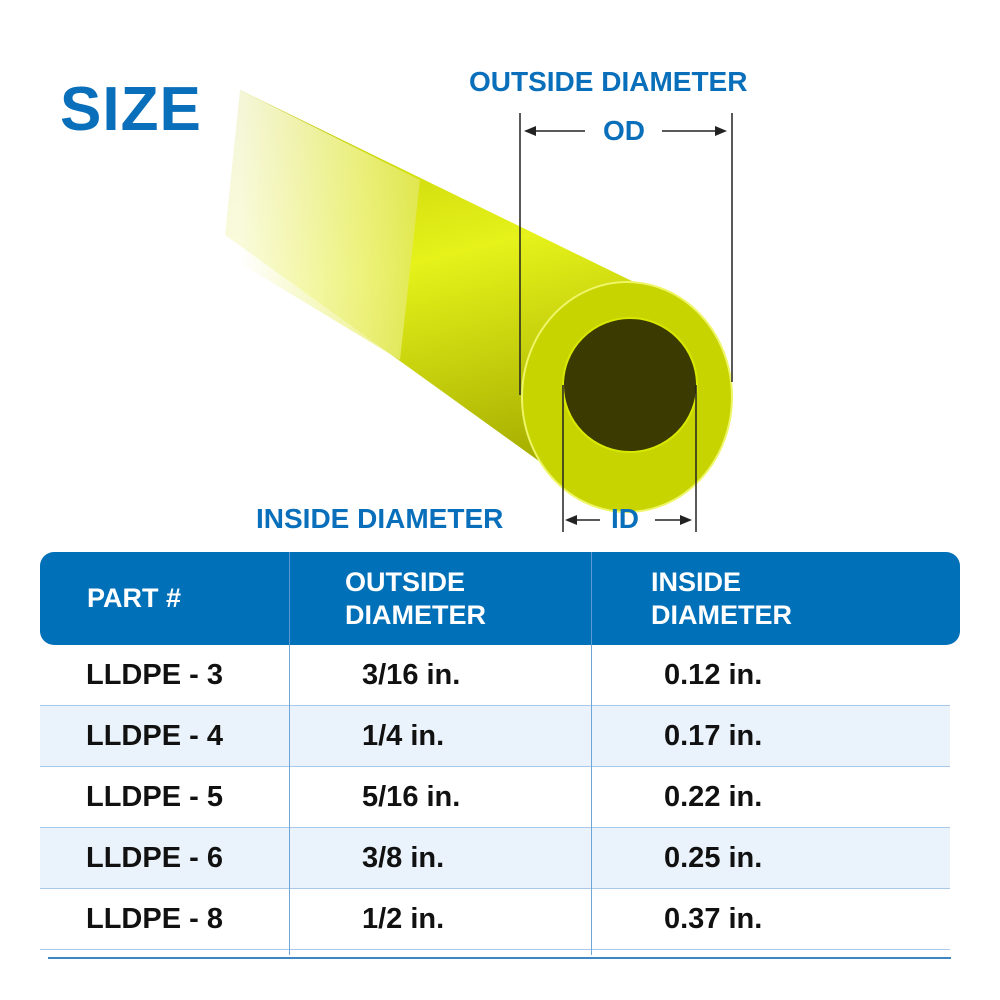  I want to click on cell-inside-diameter: 0.17 in., so click(713, 735).